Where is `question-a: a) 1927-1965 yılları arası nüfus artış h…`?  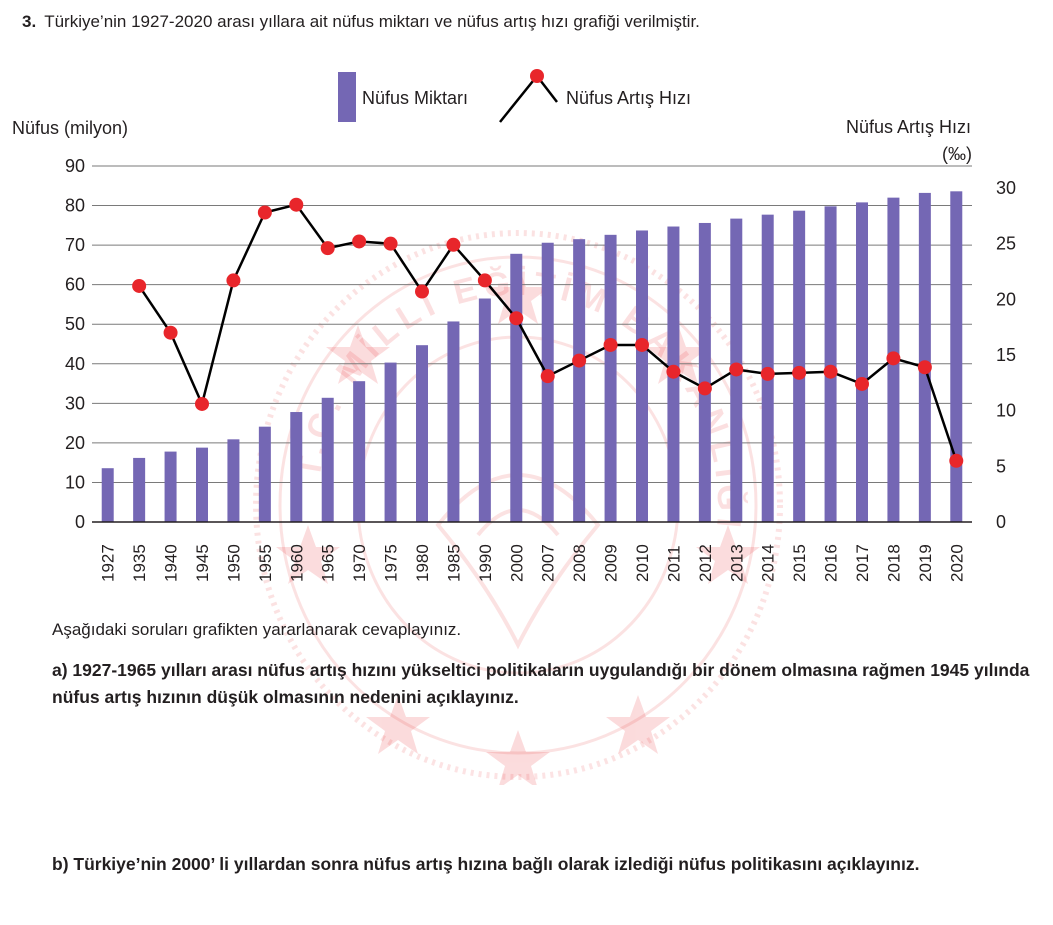
question-a: a) 1927-1965 yılları arası nüfus artış h… is located at coordinates (541, 683).